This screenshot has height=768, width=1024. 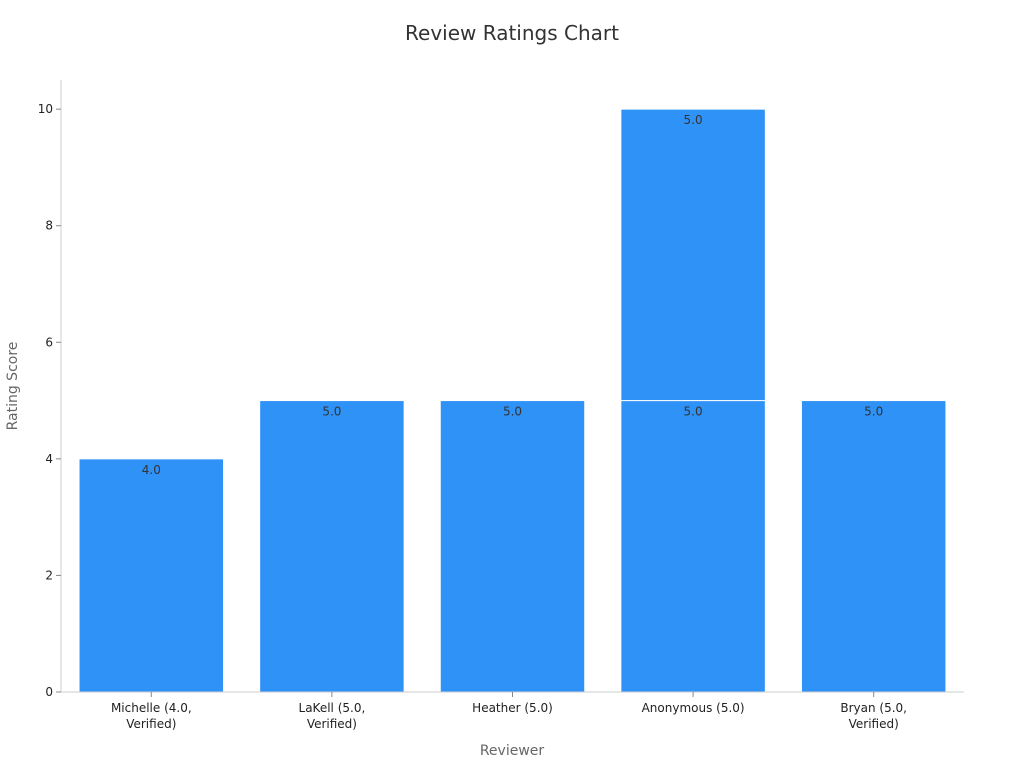 I want to click on x-tick-label: Michelle (4.0, Verified), so click(x=151, y=716).